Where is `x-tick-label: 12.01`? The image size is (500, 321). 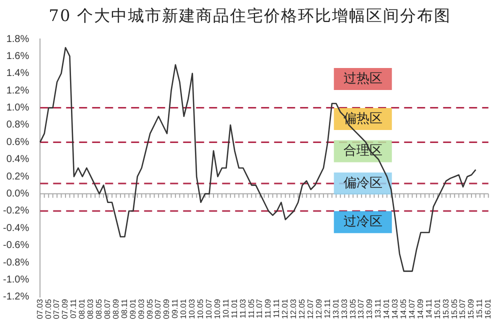 x-tick-label: 12.01 is located at coordinates (285, 309).